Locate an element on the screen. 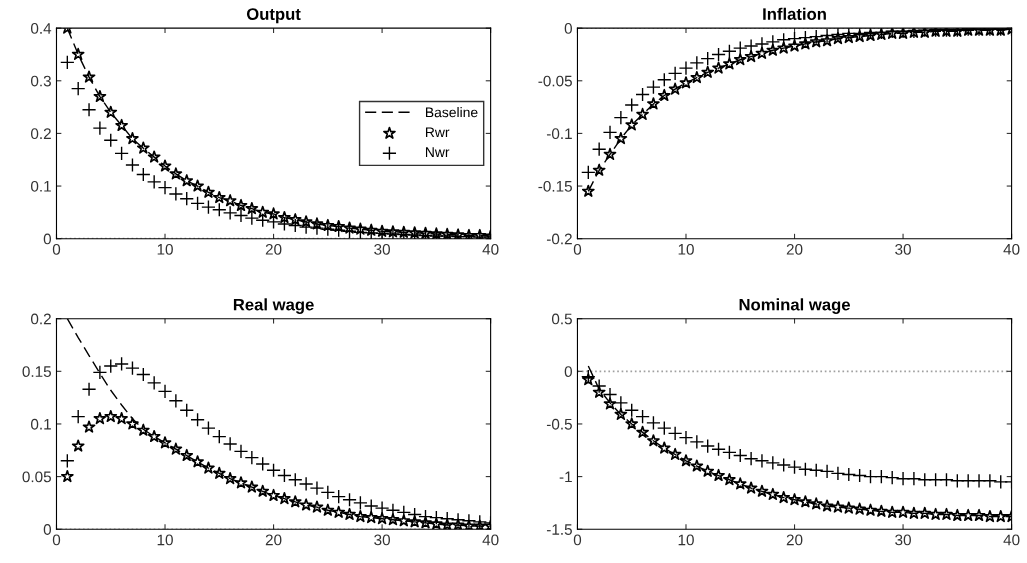 This screenshot has height=563, width=1027. chart-title: Nominal wage is located at coordinates (794, 306).